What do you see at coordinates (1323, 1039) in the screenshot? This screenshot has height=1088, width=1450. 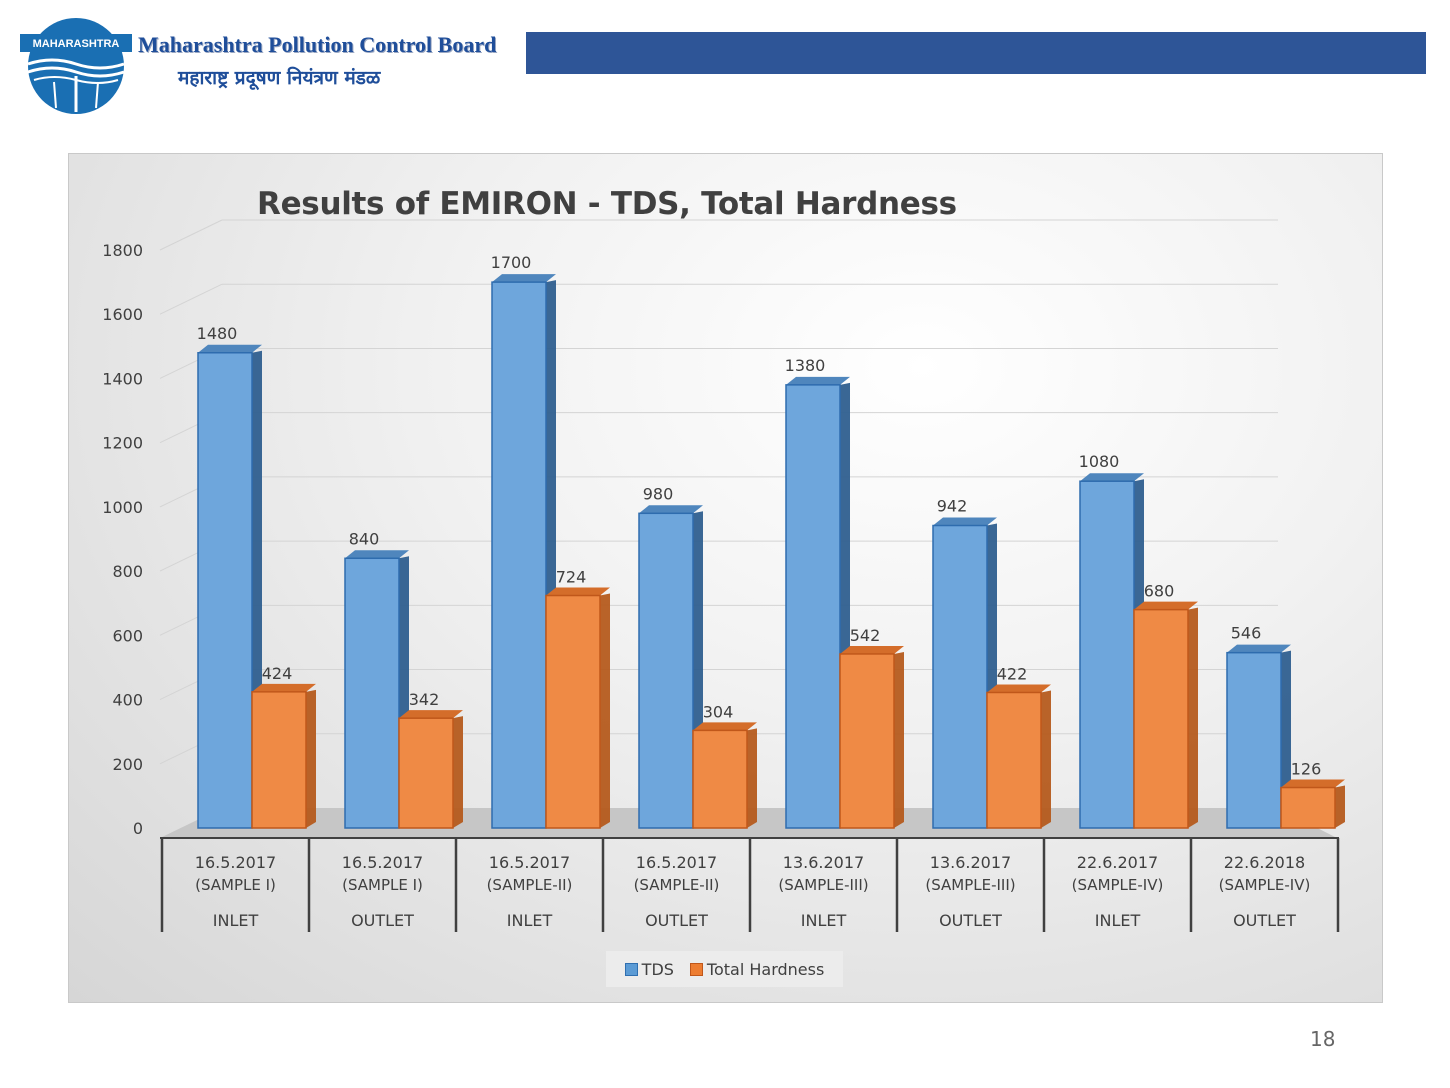 I see `page-number: 18` at bounding box center [1323, 1039].